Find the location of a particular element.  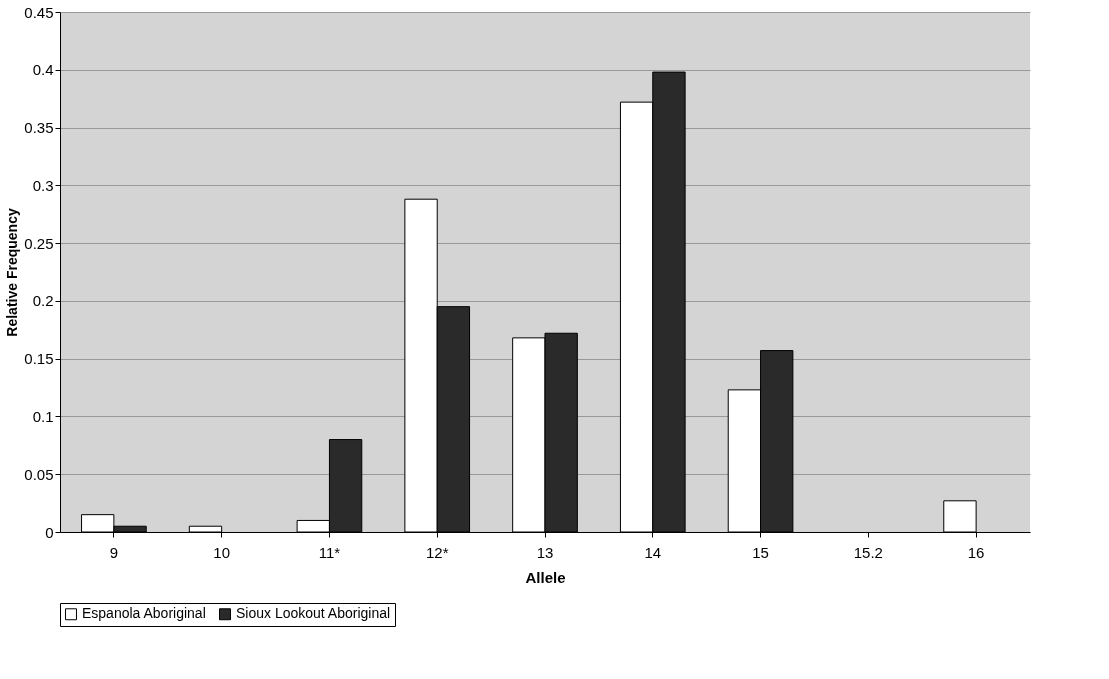

legend-label: Espanola Aboriginal is located at coordinates (144, 613).